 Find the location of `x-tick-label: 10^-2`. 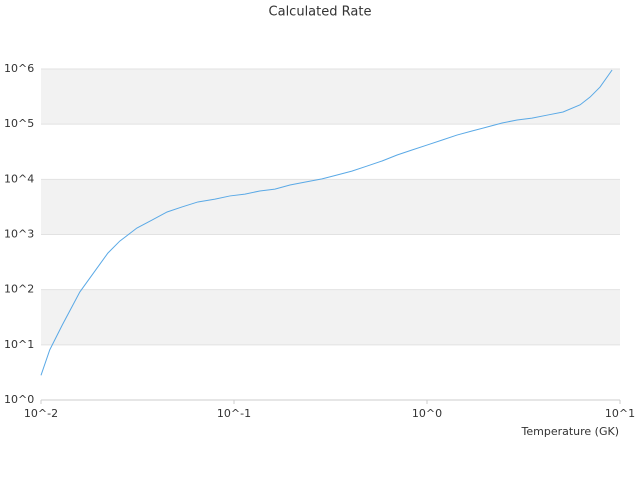

x-tick-label: 10^-2 is located at coordinates (41, 413).